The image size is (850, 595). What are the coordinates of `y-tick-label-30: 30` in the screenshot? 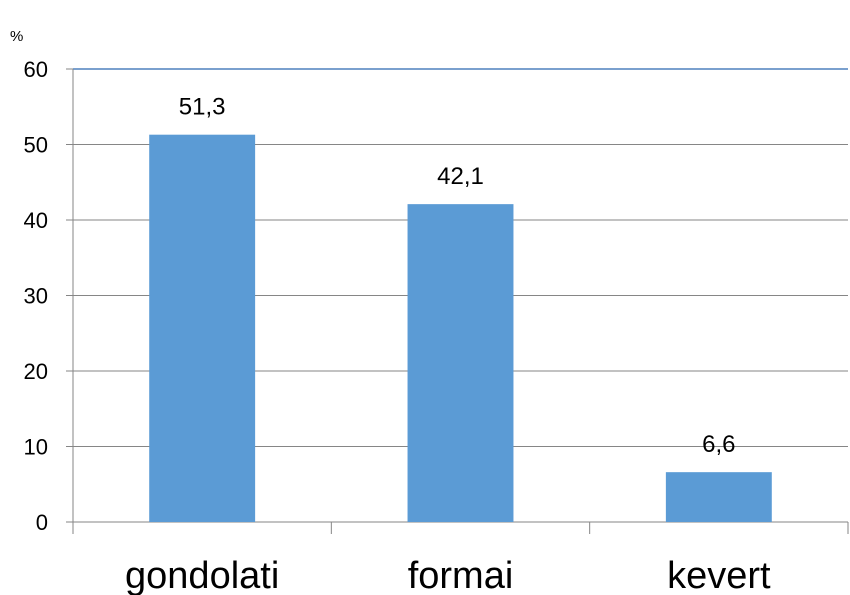 It's located at (36, 296).